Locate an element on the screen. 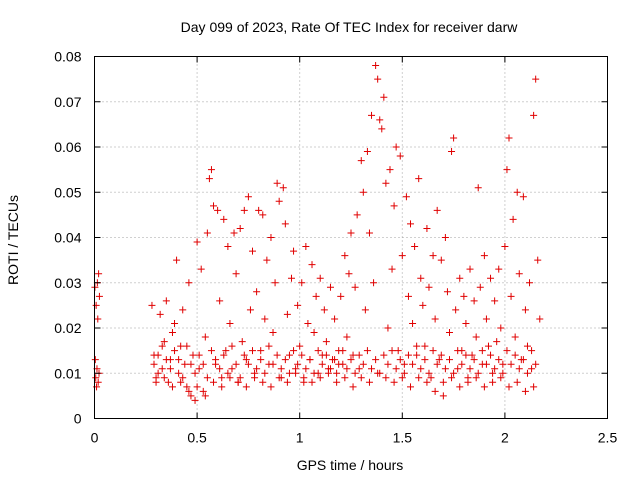  y-tick-label: 0.02 is located at coordinates (67, 328).